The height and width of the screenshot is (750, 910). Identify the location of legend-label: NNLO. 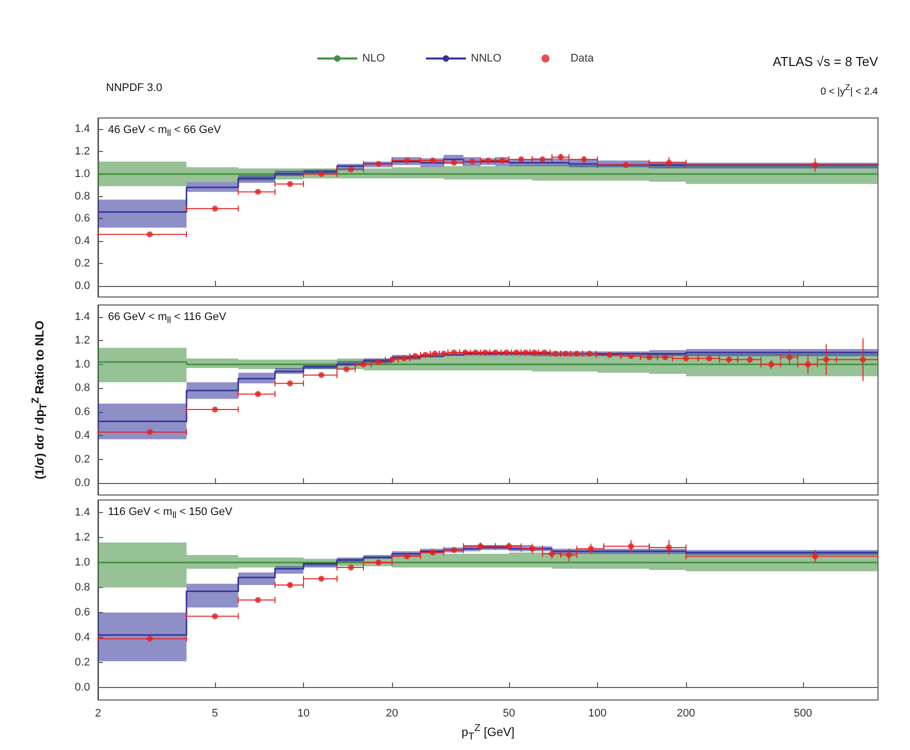
(486, 58).